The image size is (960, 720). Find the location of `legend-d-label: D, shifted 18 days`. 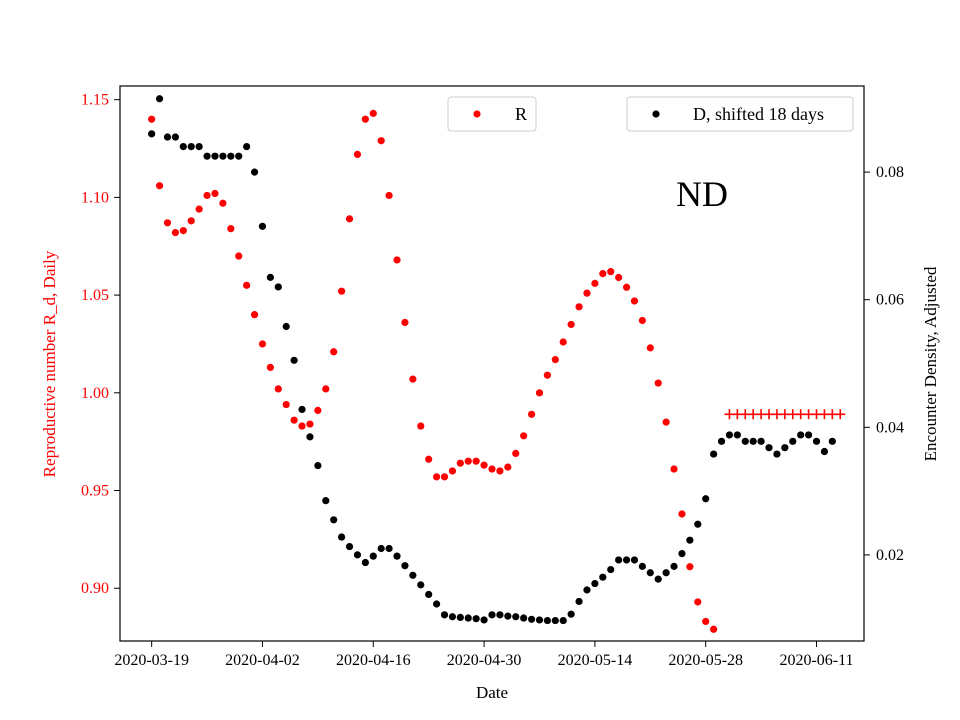

legend-d-label: D, shifted 18 days is located at coordinates (758, 114).